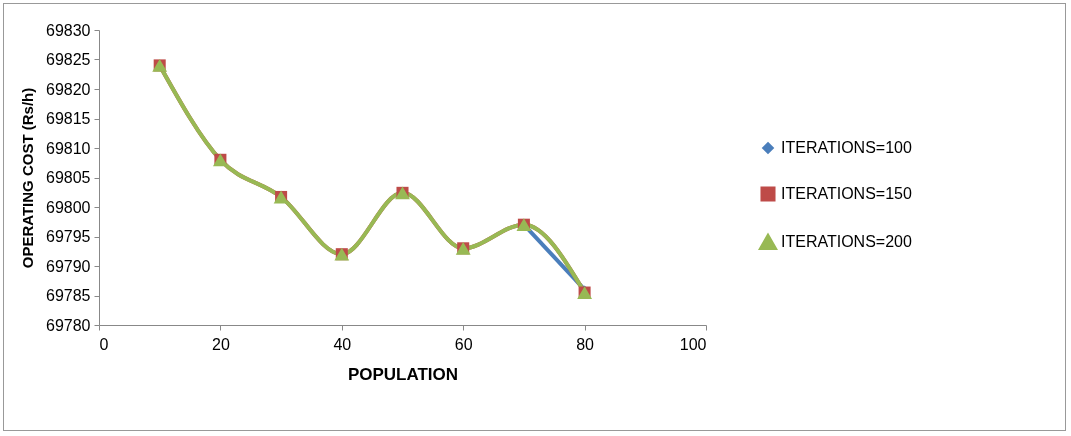 Image resolution: width=1071 pixels, height=436 pixels. Describe the element at coordinates (68, 118) in the screenshot. I see `y-tick-label: 69815` at that location.